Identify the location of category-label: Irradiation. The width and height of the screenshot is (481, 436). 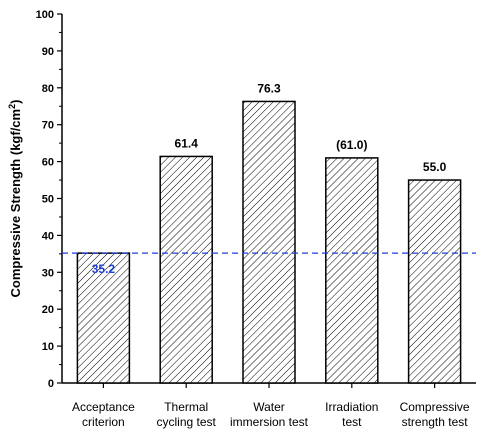
(351, 407).